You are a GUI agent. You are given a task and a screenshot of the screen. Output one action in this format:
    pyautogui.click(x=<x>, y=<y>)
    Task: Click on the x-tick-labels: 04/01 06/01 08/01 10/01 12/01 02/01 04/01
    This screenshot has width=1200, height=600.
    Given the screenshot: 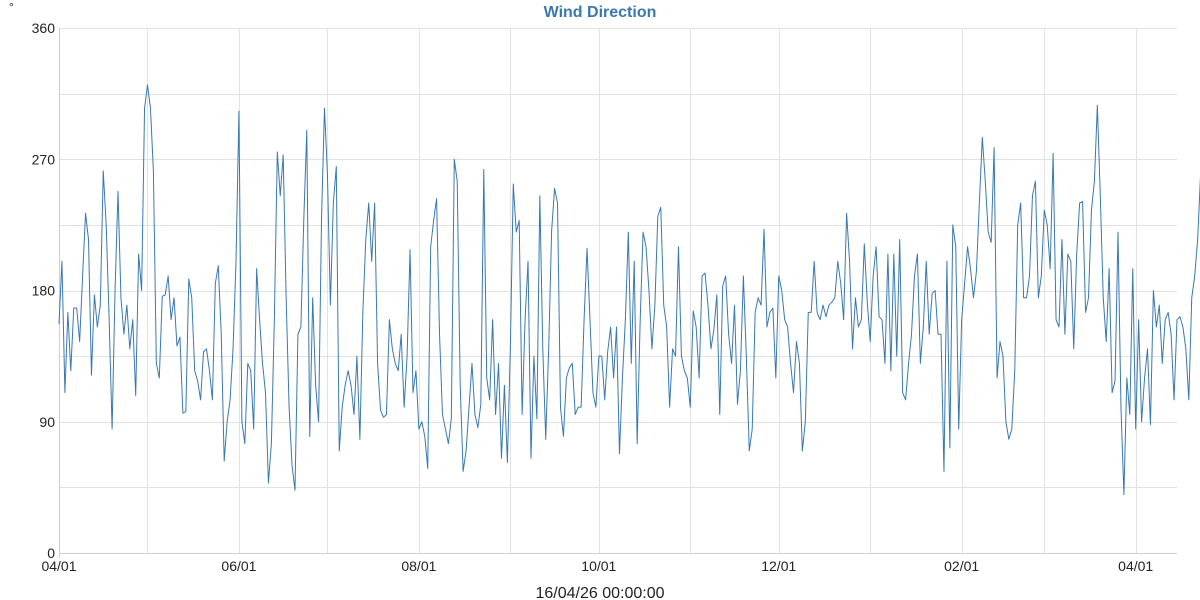 What is the action you would take?
    pyautogui.click(x=597, y=566)
    